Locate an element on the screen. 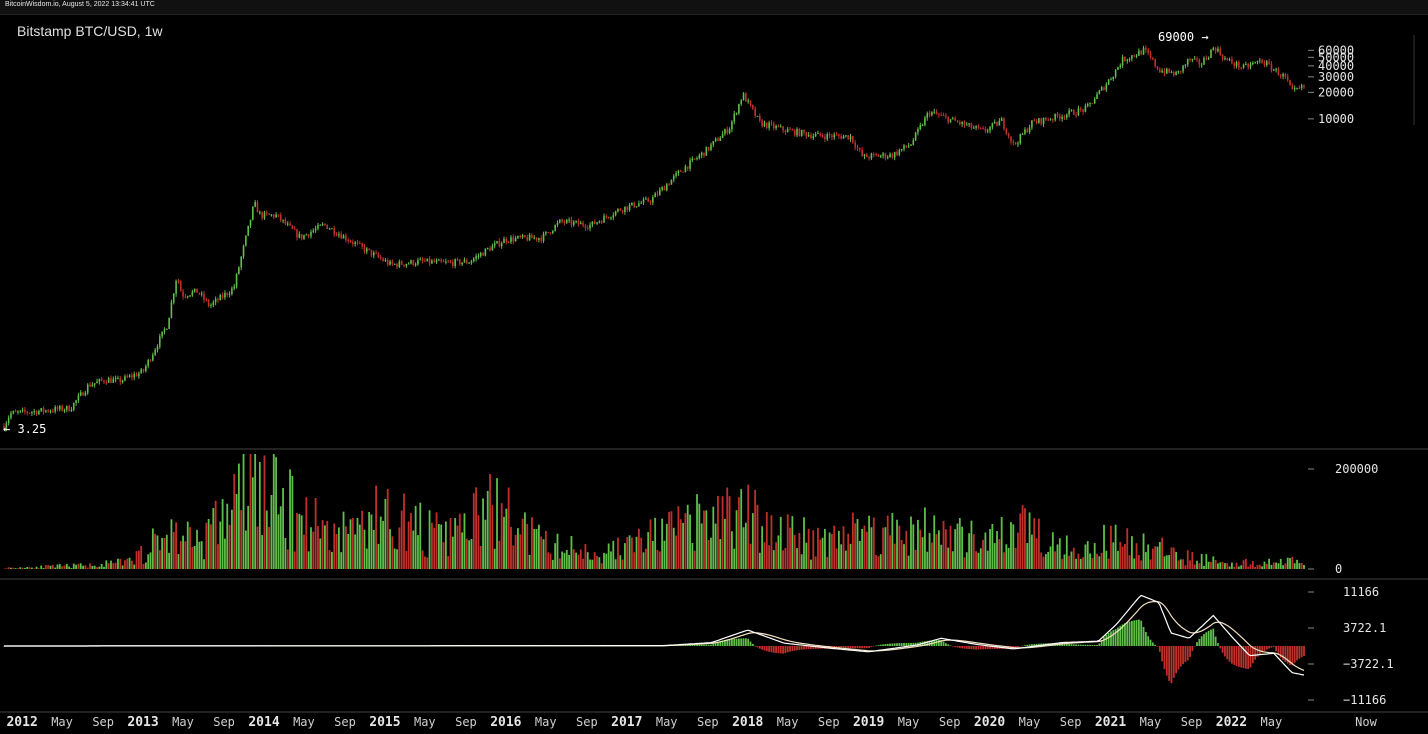 The height and width of the screenshot is (734, 1428). macd-pane is located at coordinates (654, 639).